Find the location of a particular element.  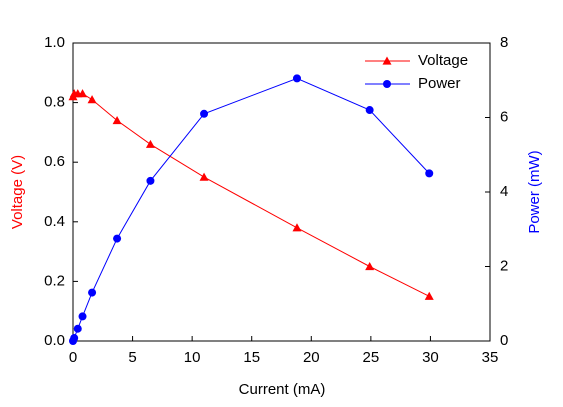

y2-tick-label: 8 is located at coordinates (504, 42).